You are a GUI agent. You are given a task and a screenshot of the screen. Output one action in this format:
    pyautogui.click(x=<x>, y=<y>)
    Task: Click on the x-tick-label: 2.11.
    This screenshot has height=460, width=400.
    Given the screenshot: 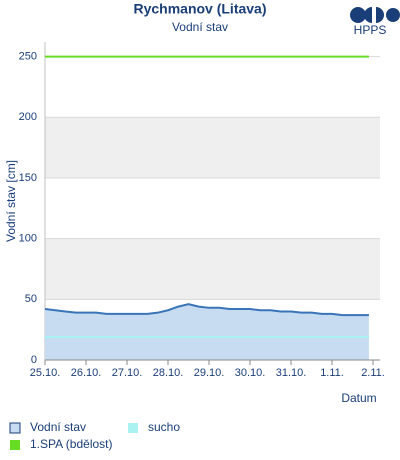 What is the action you would take?
    pyautogui.click(x=373, y=373)
    